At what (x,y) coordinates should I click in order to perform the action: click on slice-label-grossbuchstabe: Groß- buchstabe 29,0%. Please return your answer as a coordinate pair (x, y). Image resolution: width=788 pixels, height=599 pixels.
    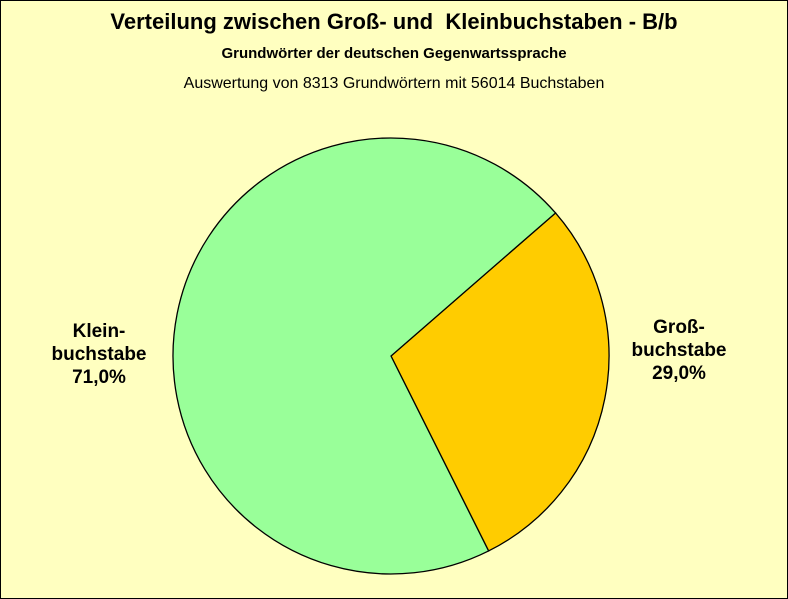
    Looking at the image, I should click on (679, 350).